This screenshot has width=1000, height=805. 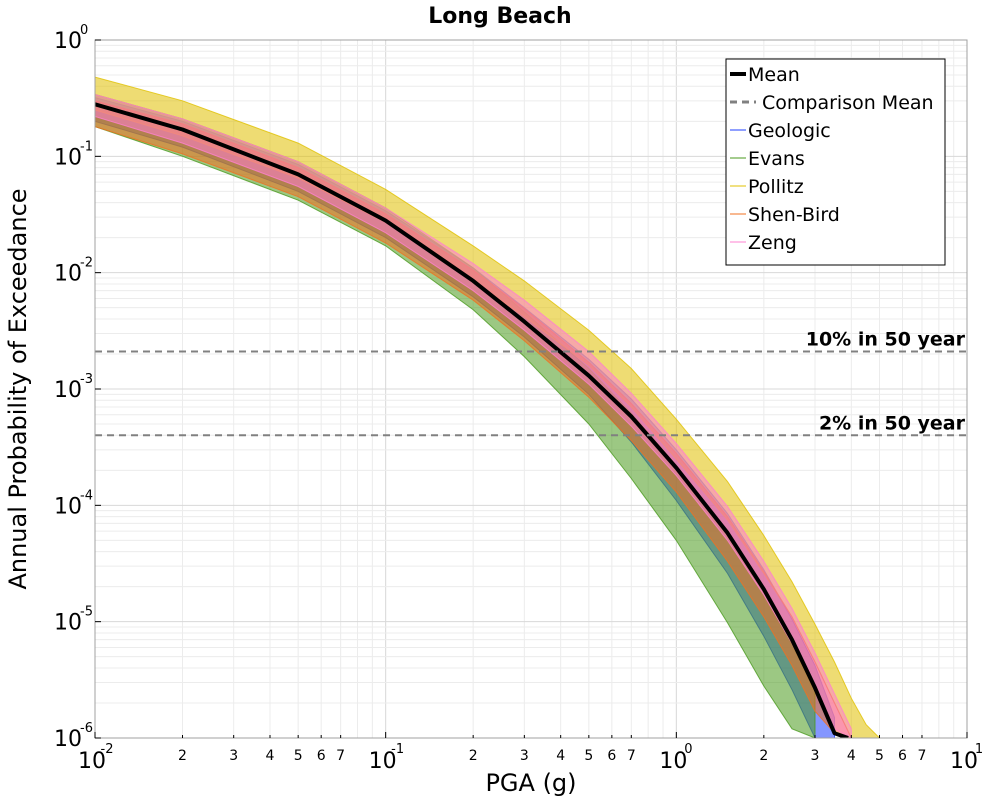 What do you see at coordinates (397, 749) in the screenshot?
I see `x-tick-exponent: -1` at bounding box center [397, 749].